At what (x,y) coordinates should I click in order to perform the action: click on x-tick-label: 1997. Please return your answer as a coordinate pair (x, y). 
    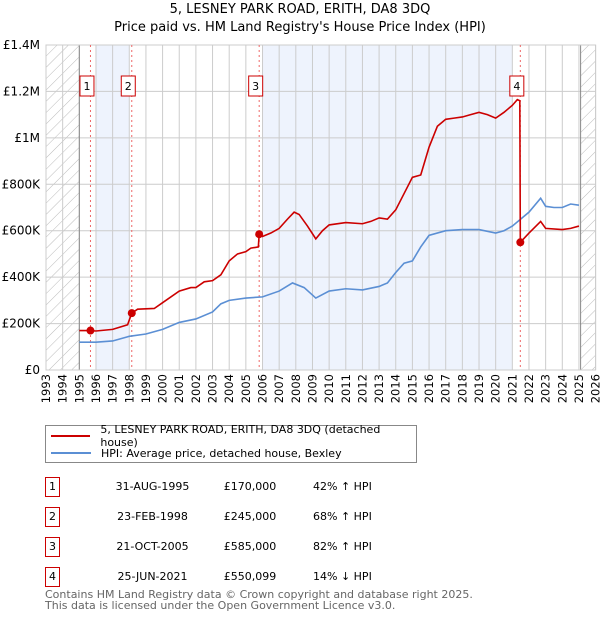
    Looking at the image, I should click on (113, 388).